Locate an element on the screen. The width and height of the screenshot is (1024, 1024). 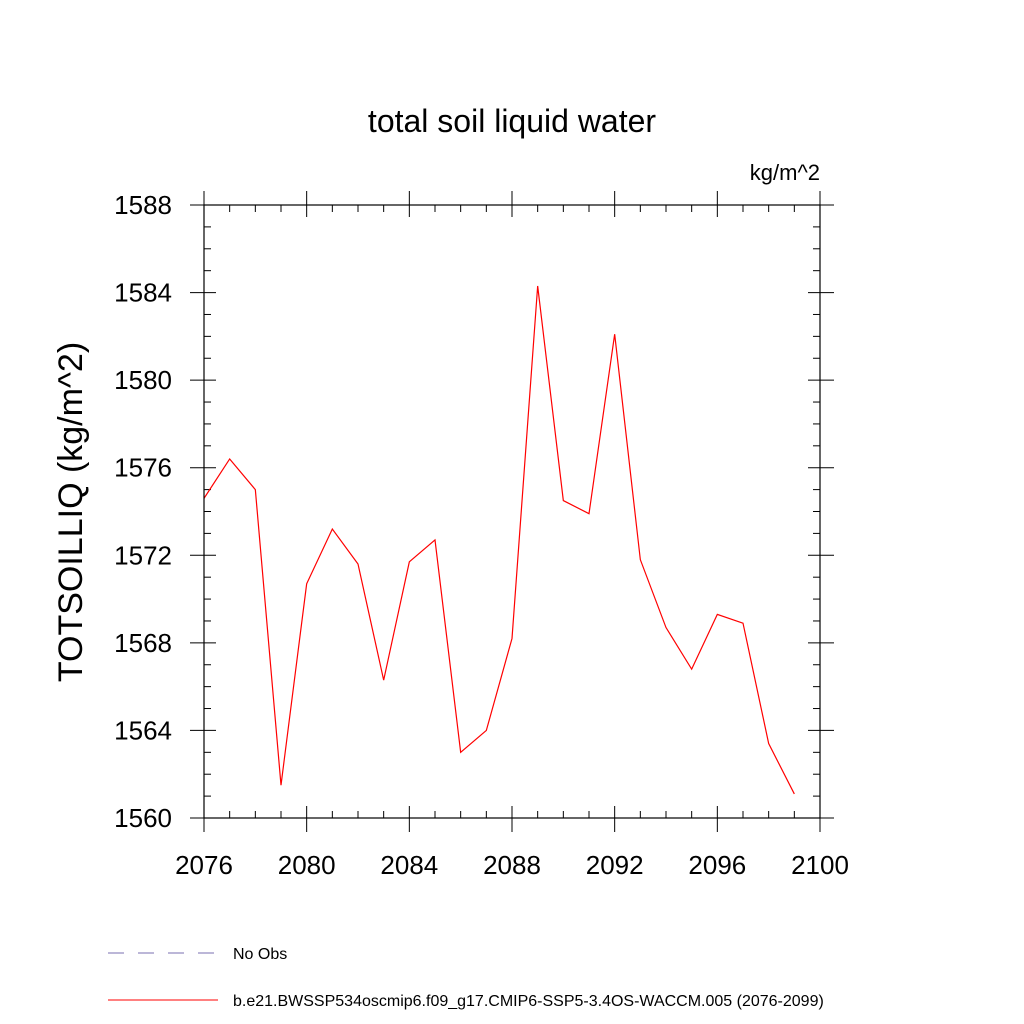
x-tick-label: 2088 is located at coordinates (512, 865).